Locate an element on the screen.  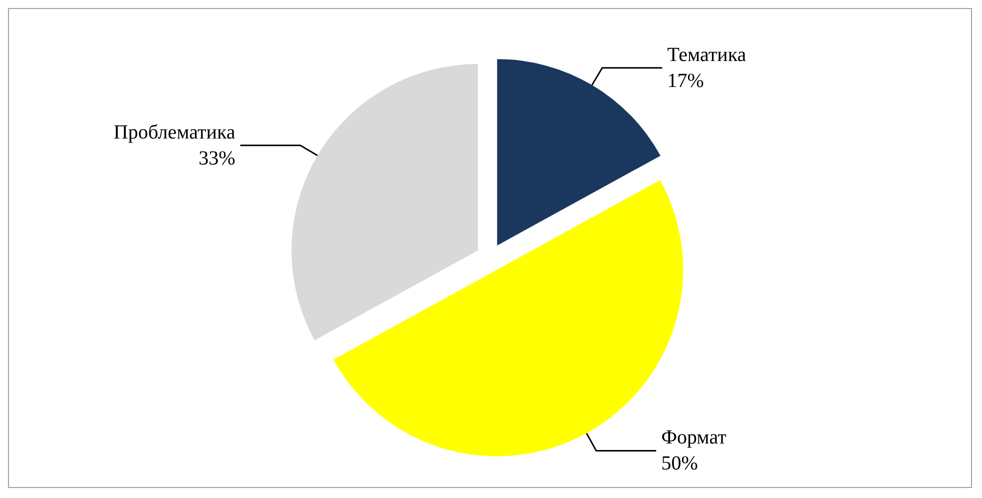
data-label: 33% is located at coordinates (217, 158).